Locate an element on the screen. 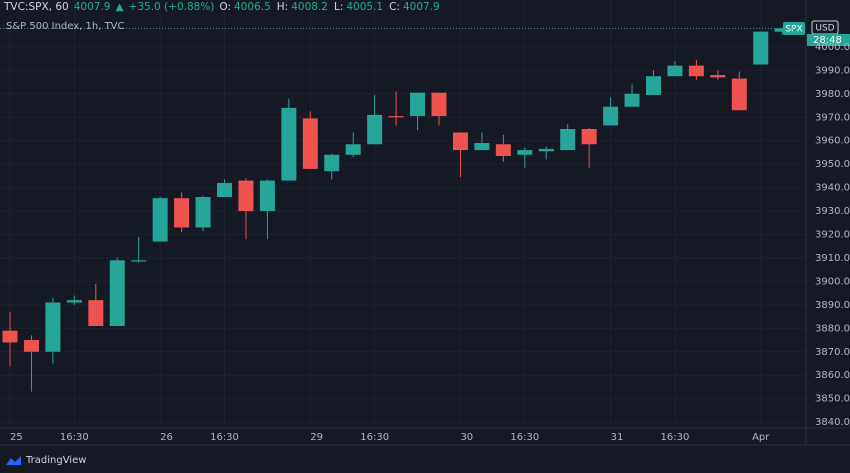 The image size is (850, 473). logo is located at coordinates (13, 460).